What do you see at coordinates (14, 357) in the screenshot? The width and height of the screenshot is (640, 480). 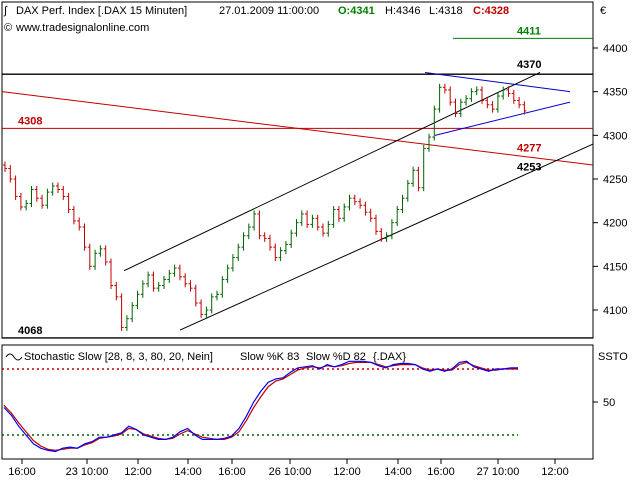 I see `wave-icon` at bounding box center [14, 357].